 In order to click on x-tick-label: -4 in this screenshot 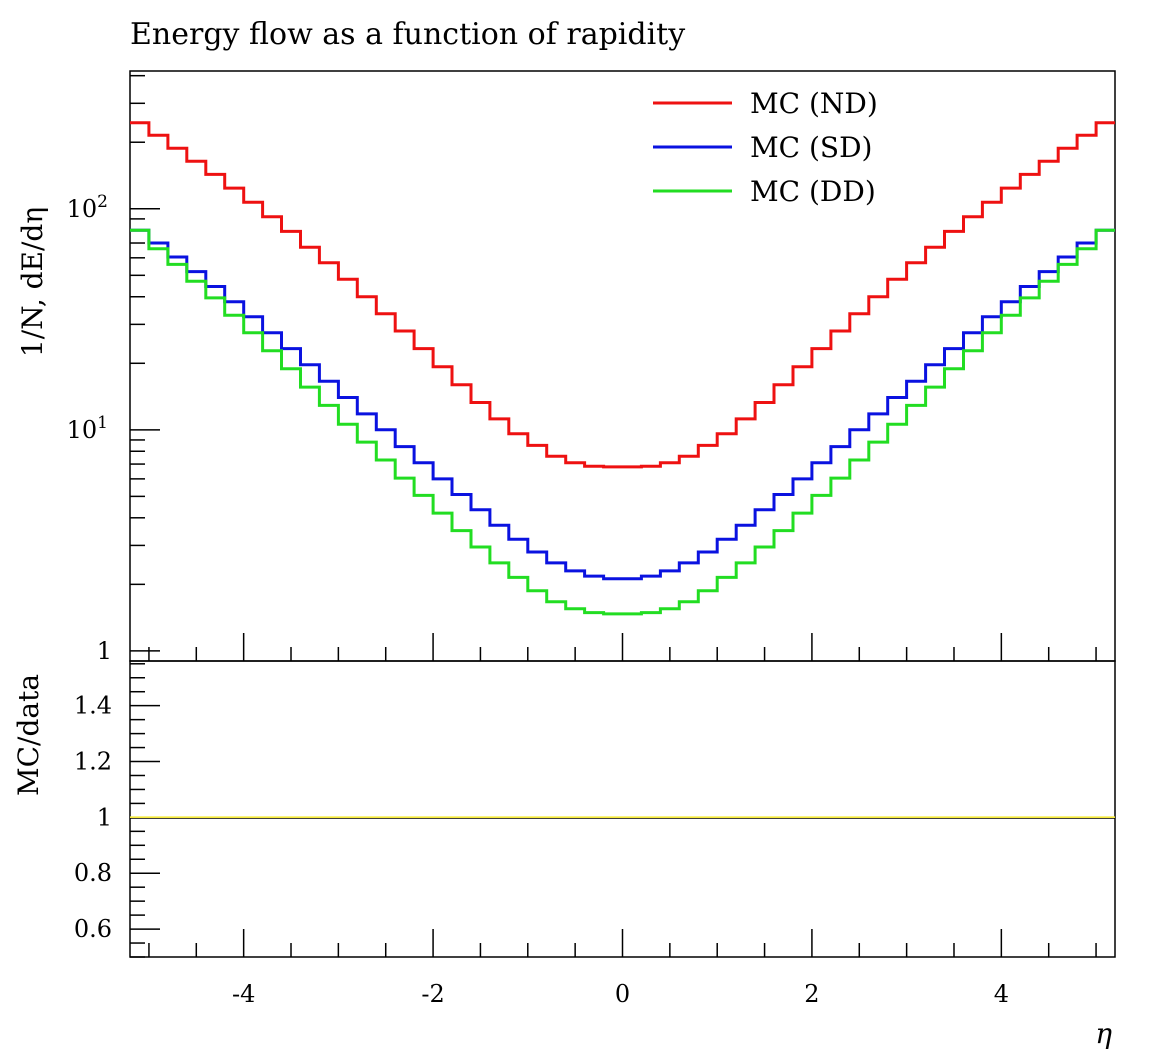, I will do `click(243, 994)`.